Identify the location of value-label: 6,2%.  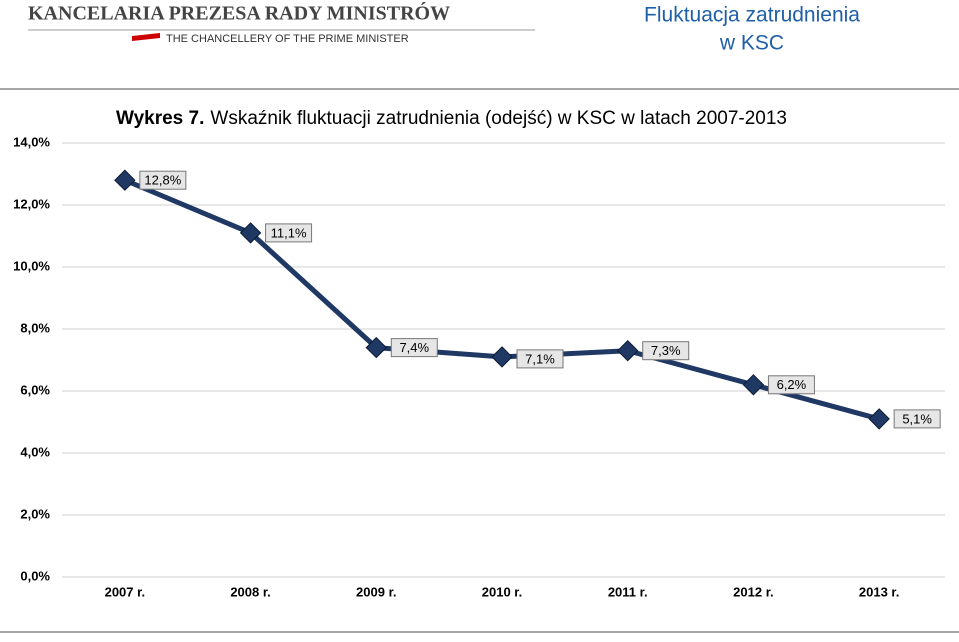
(792, 384).